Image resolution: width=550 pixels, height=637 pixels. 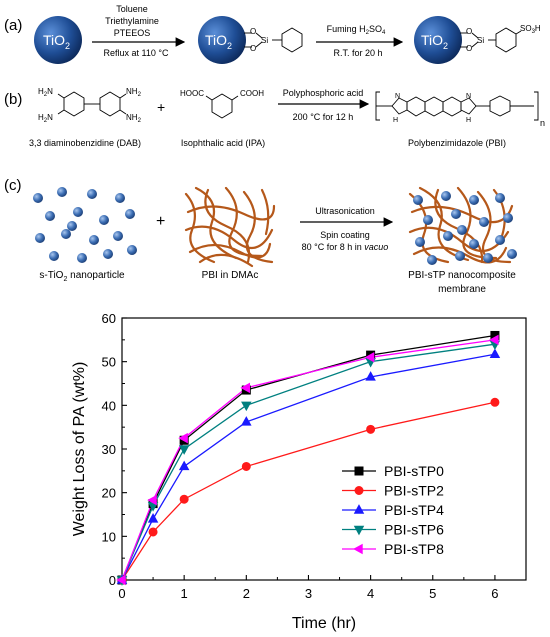 I want to click on ipa-name: Isophthalic acid (IPA), so click(x=223, y=143).